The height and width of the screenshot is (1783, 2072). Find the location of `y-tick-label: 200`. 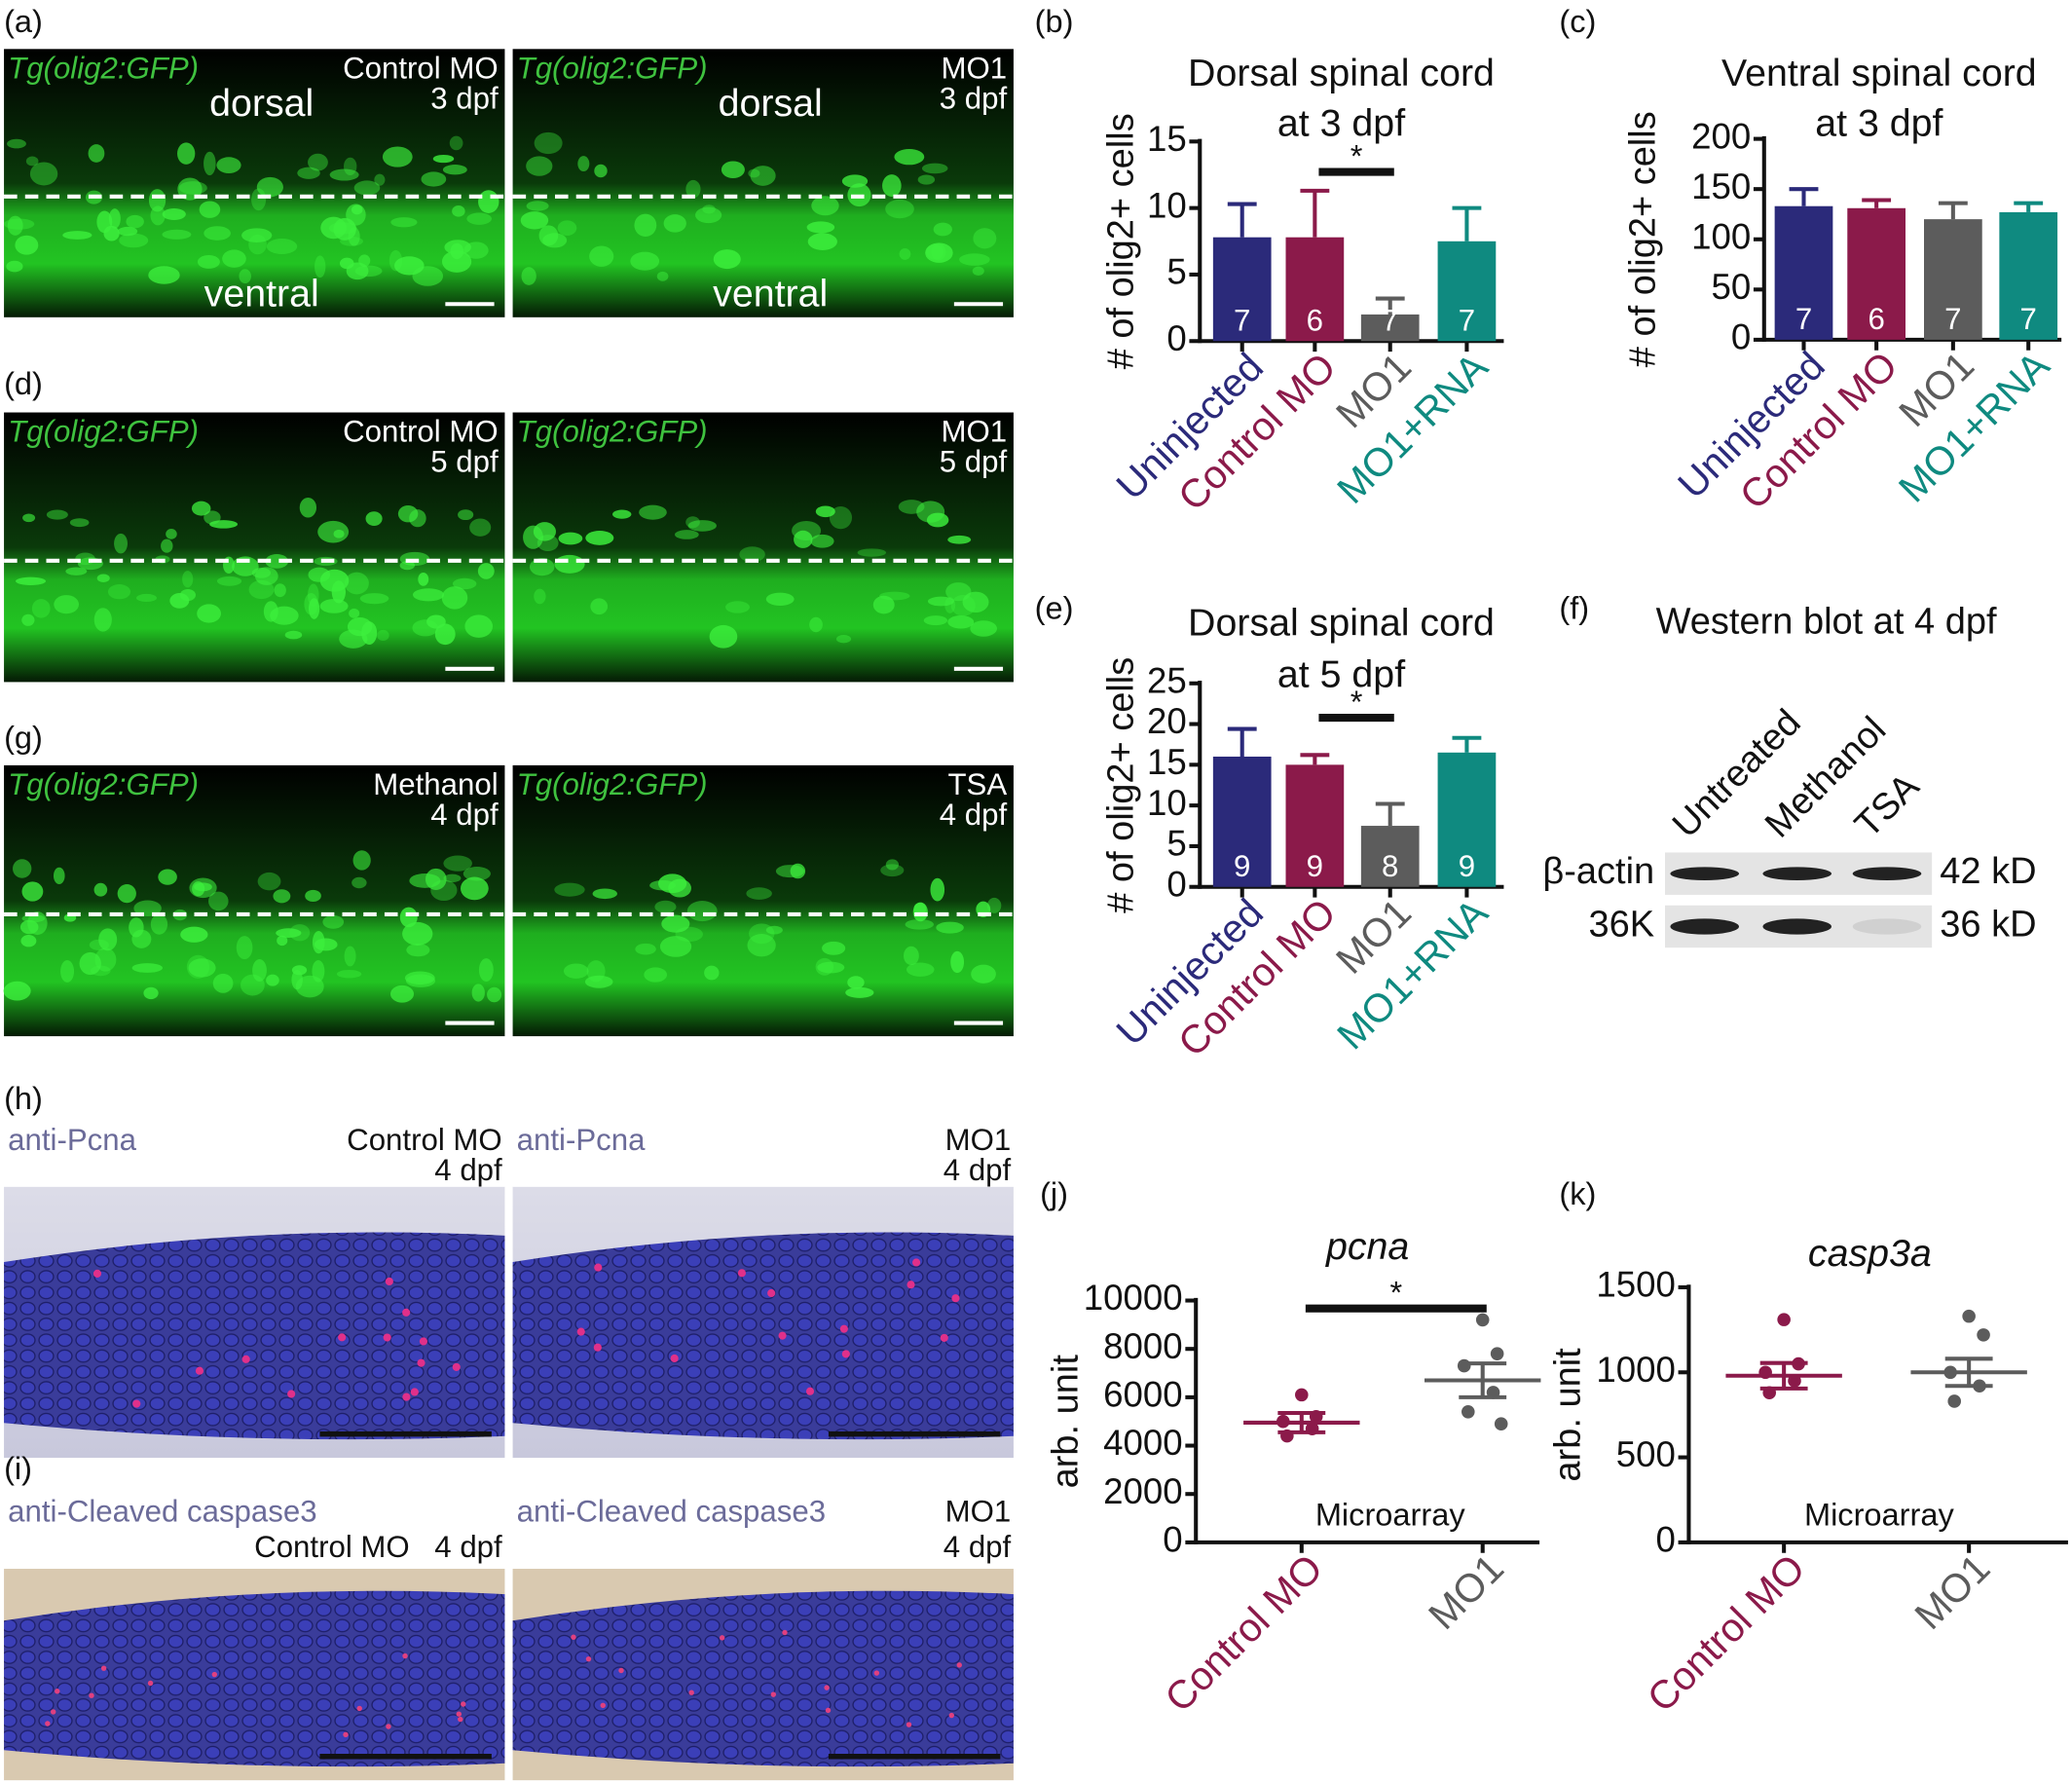

y-tick-label: 200 is located at coordinates (1721, 136).